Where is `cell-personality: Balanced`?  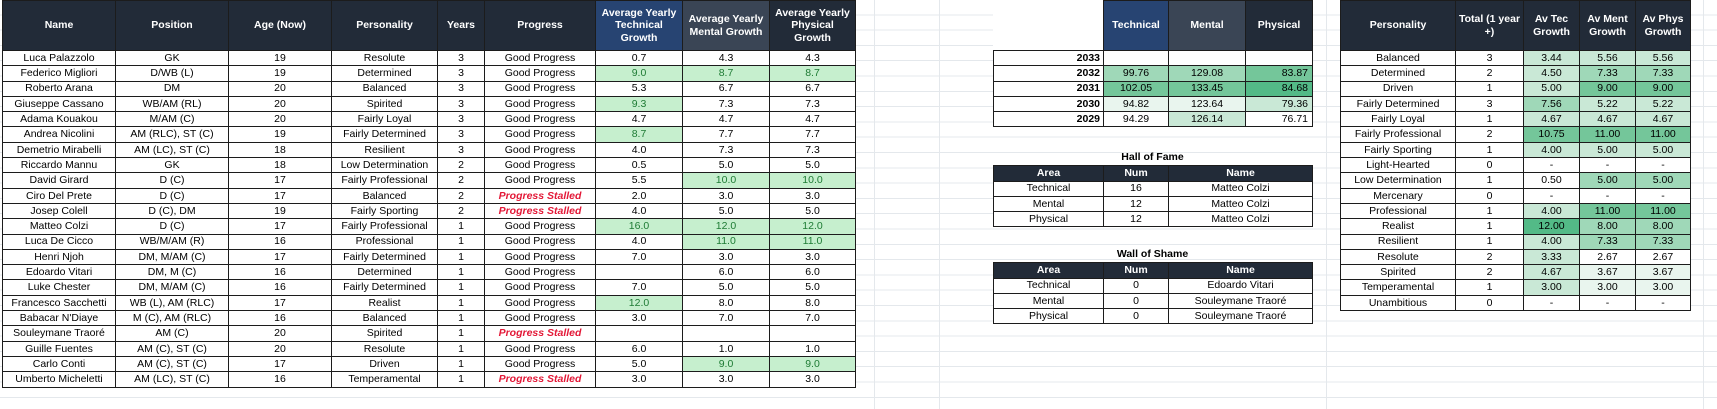
cell-personality: Balanced is located at coordinates (1398, 58).